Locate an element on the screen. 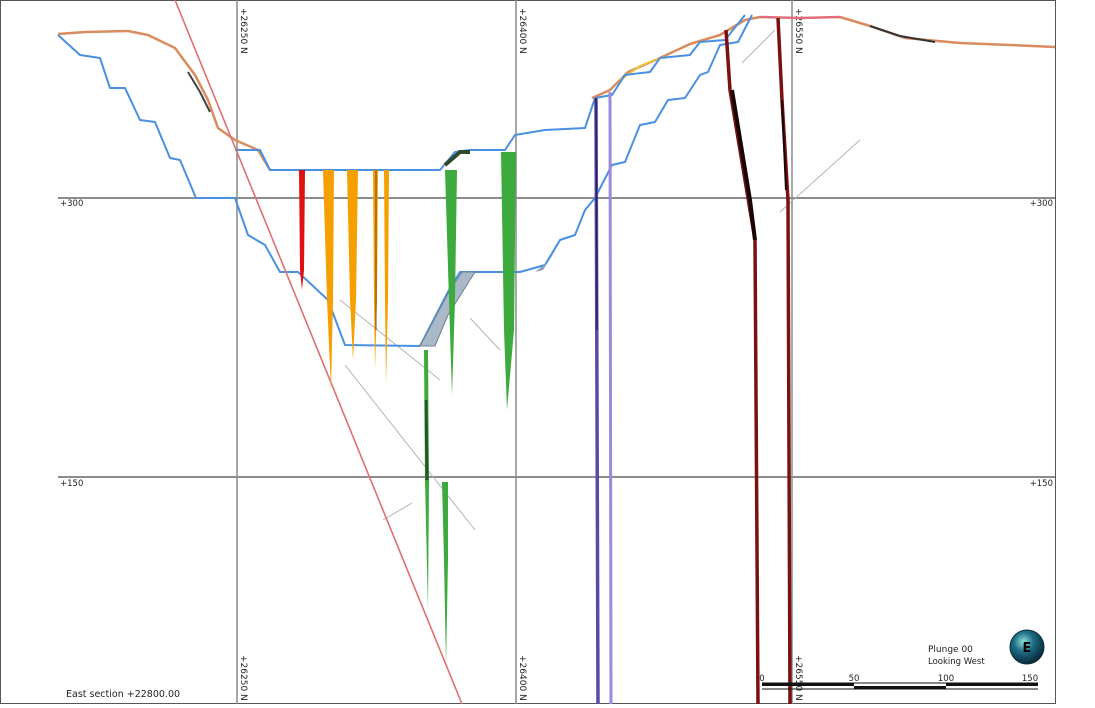 The image size is (1095, 708). northing-top-label-2: +26400 N is located at coordinates (522, 31).